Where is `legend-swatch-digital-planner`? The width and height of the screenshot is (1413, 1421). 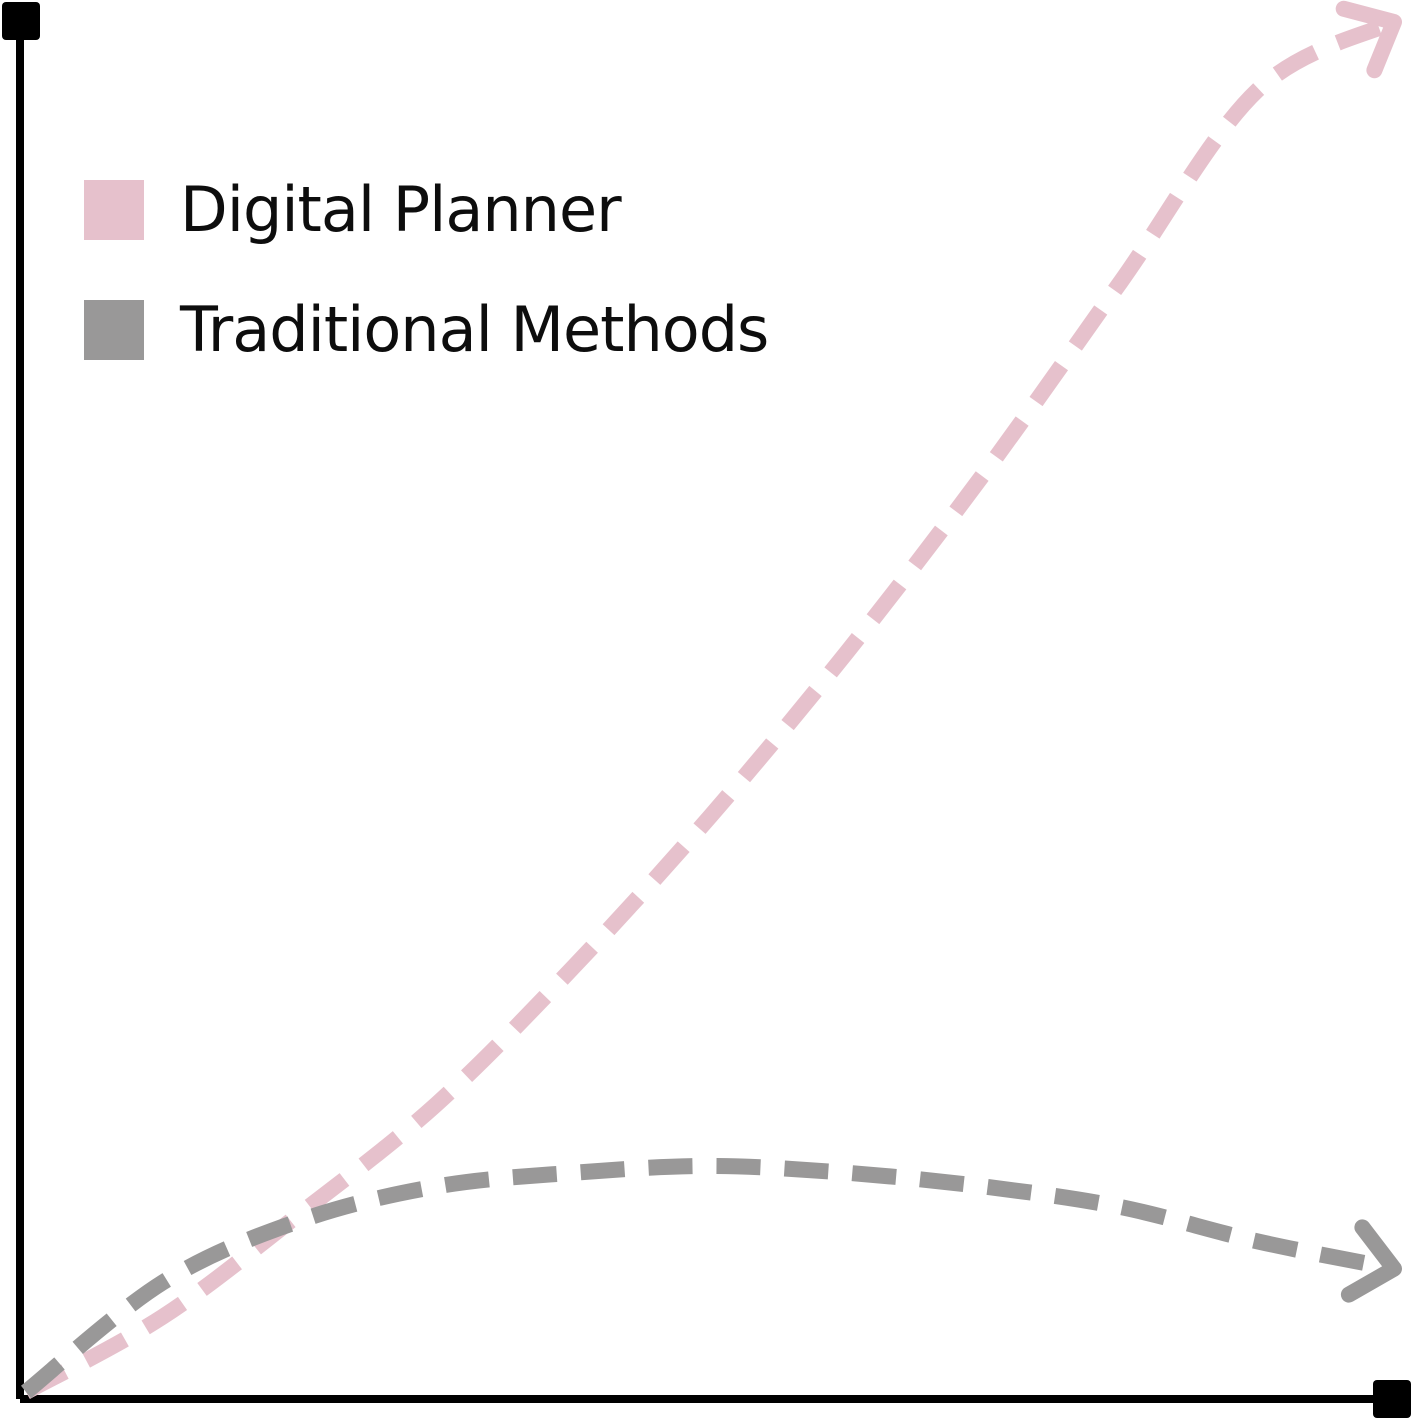 legend-swatch-digital-planner is located at coordinates (114, 210).